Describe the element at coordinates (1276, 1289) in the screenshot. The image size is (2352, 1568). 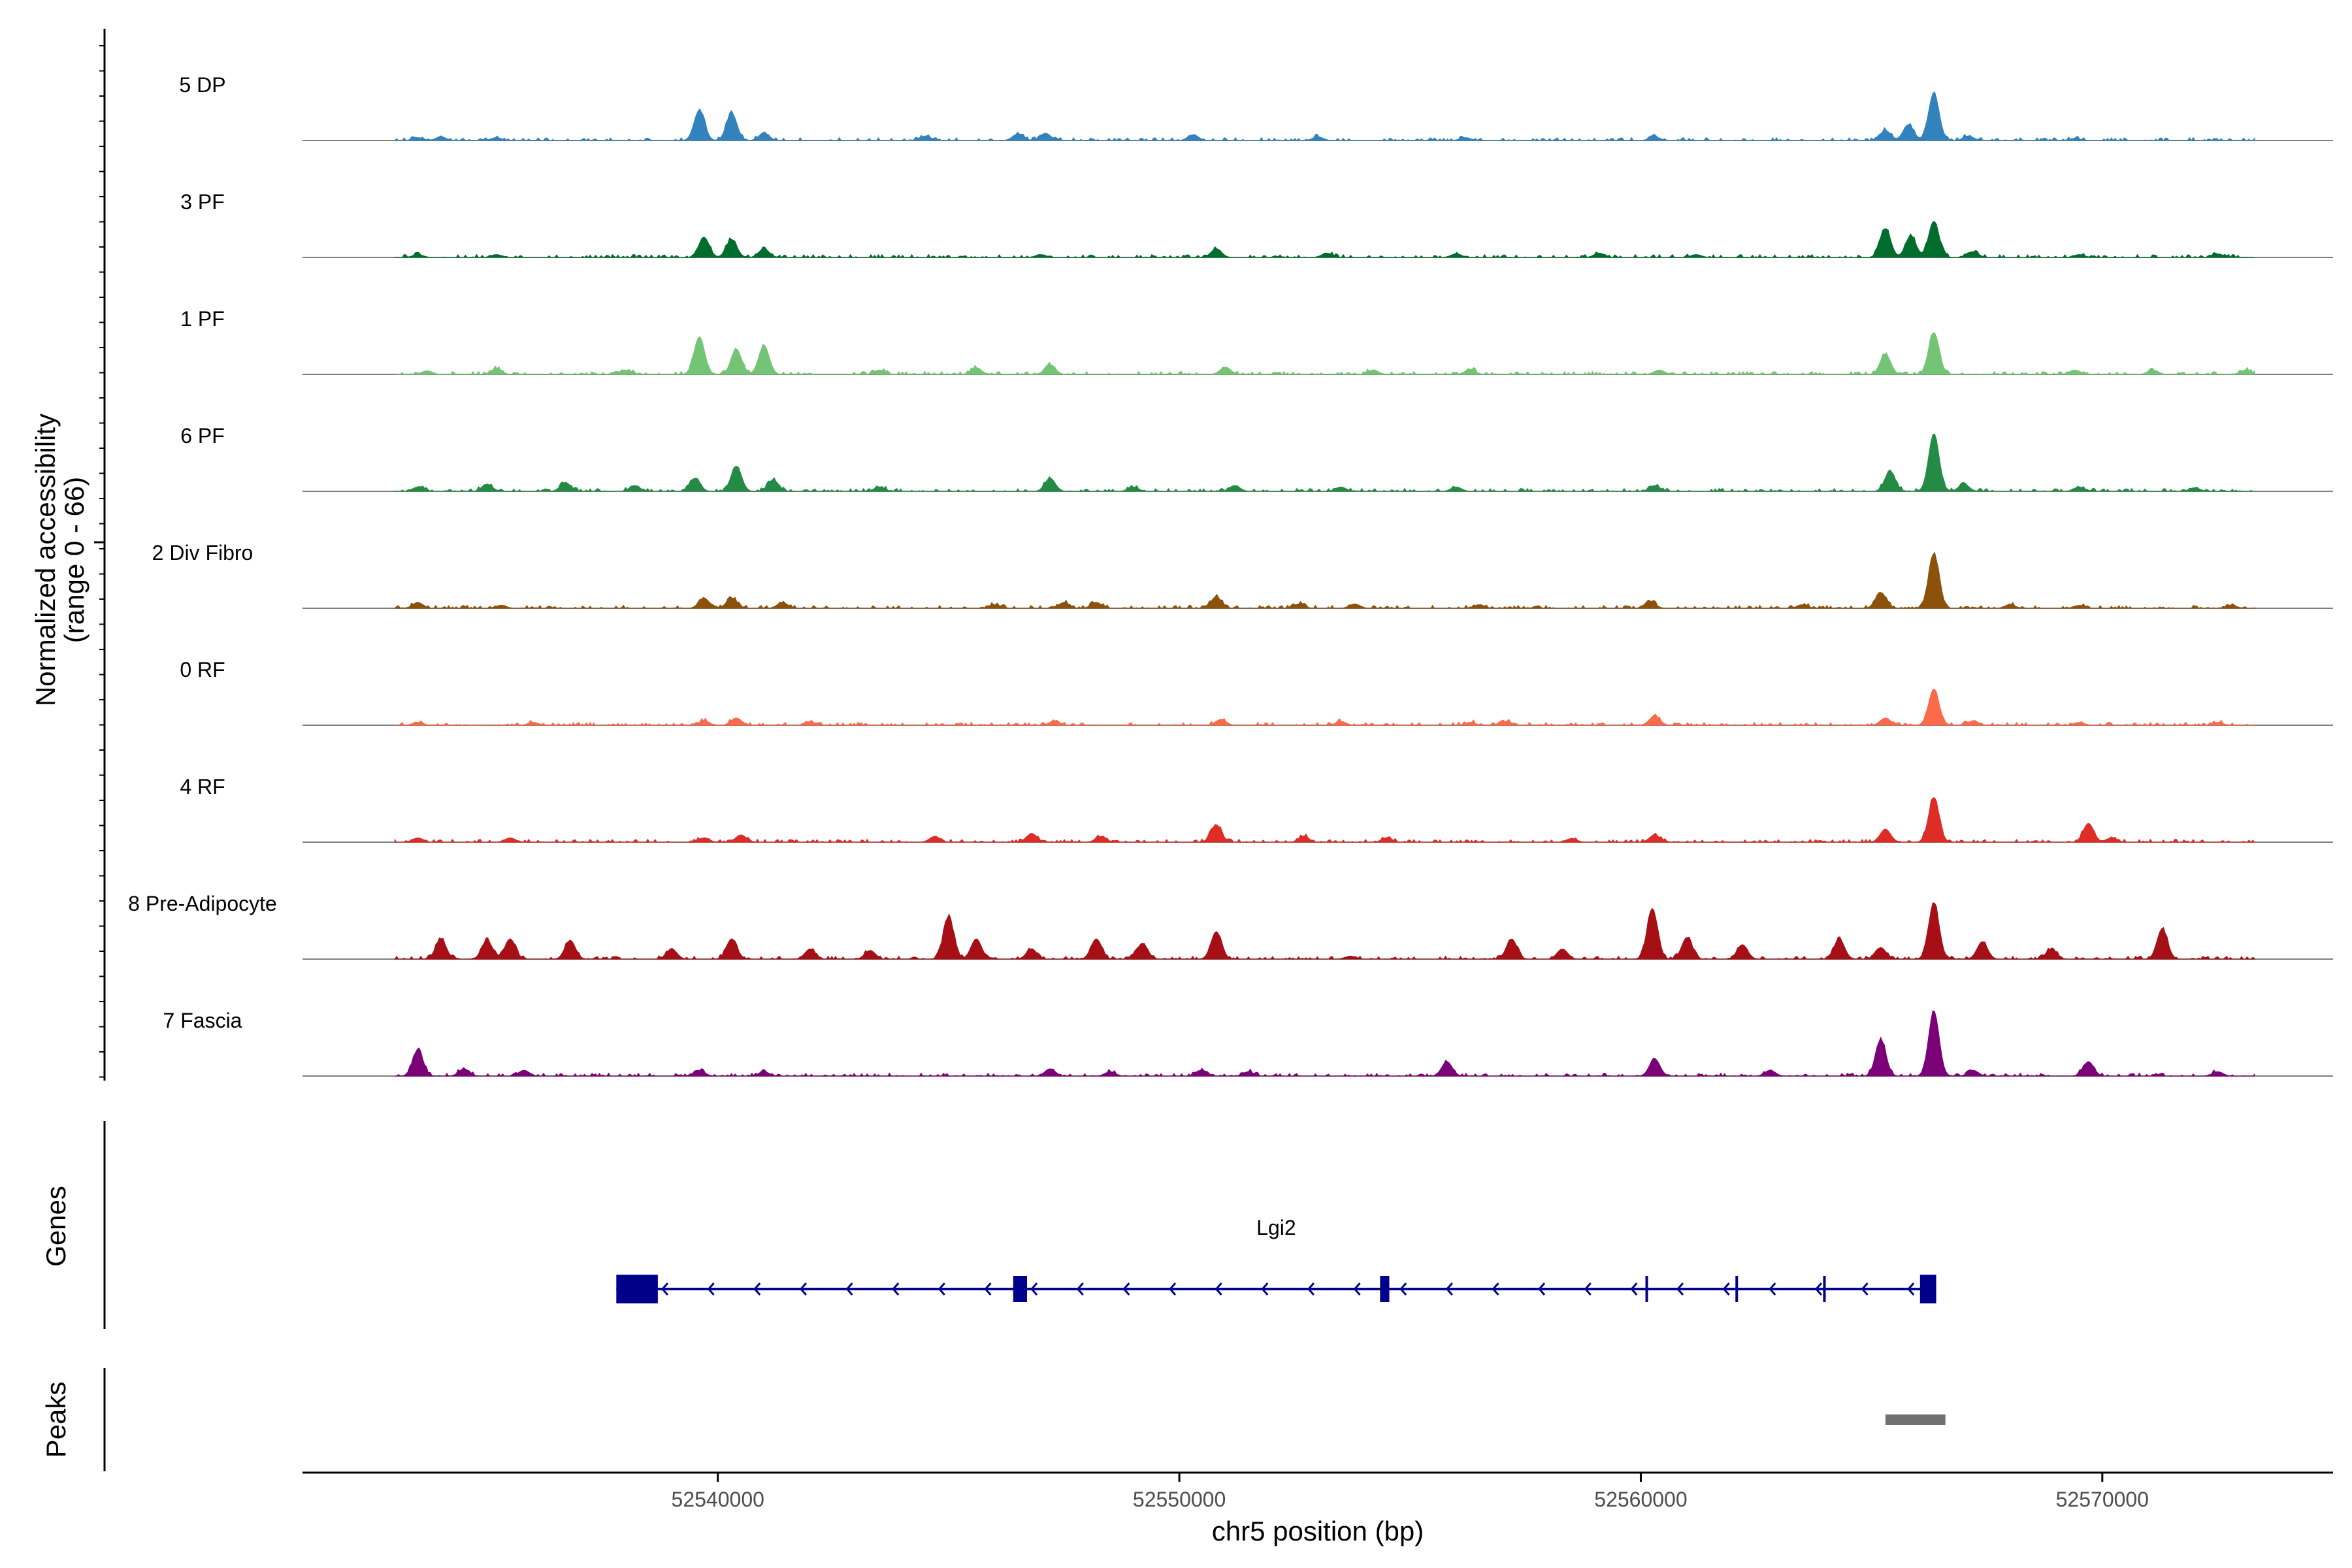
I see `gene-model` at that location.